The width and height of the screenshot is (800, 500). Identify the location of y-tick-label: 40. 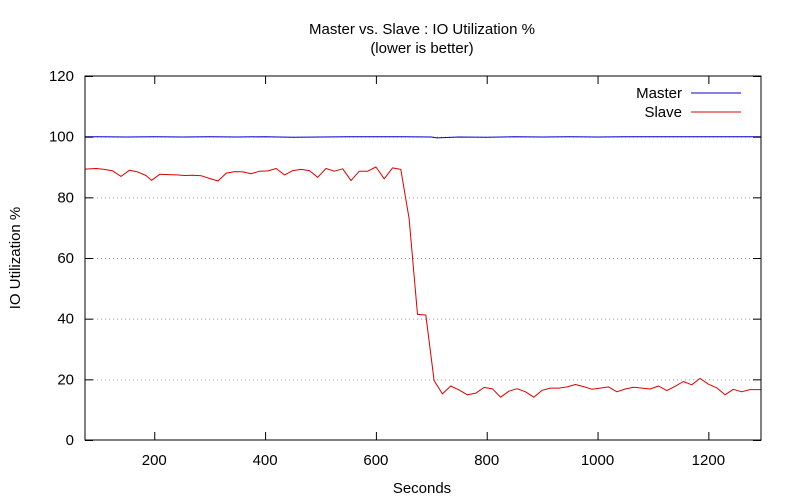
(65, 319).